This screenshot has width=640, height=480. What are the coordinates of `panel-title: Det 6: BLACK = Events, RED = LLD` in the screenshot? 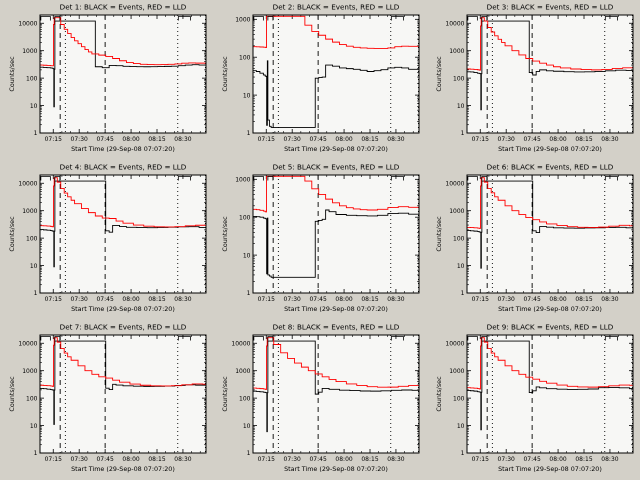 It's located at (549, 166).